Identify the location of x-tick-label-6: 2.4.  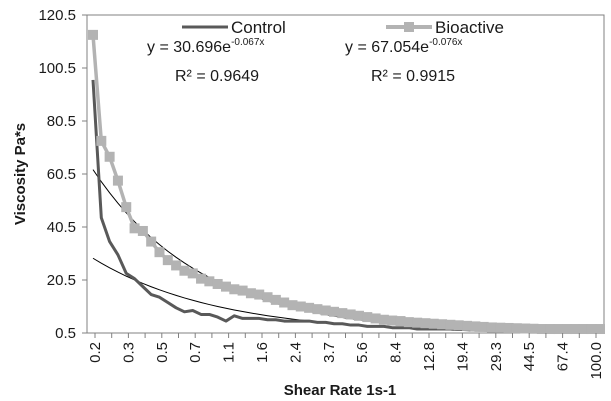
(295, 352).